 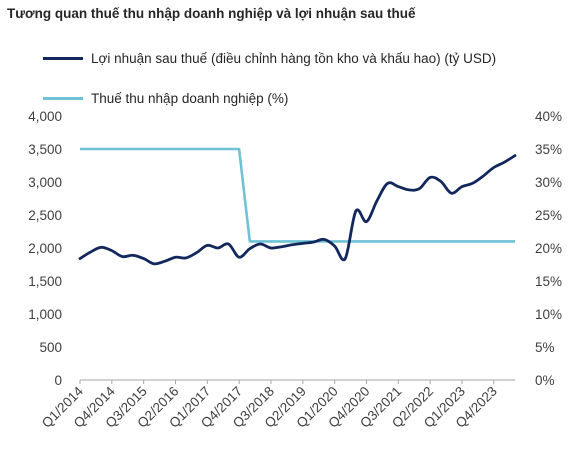 I want to click on y-left-tick-label: 2,000, so click(x=45, y=248).